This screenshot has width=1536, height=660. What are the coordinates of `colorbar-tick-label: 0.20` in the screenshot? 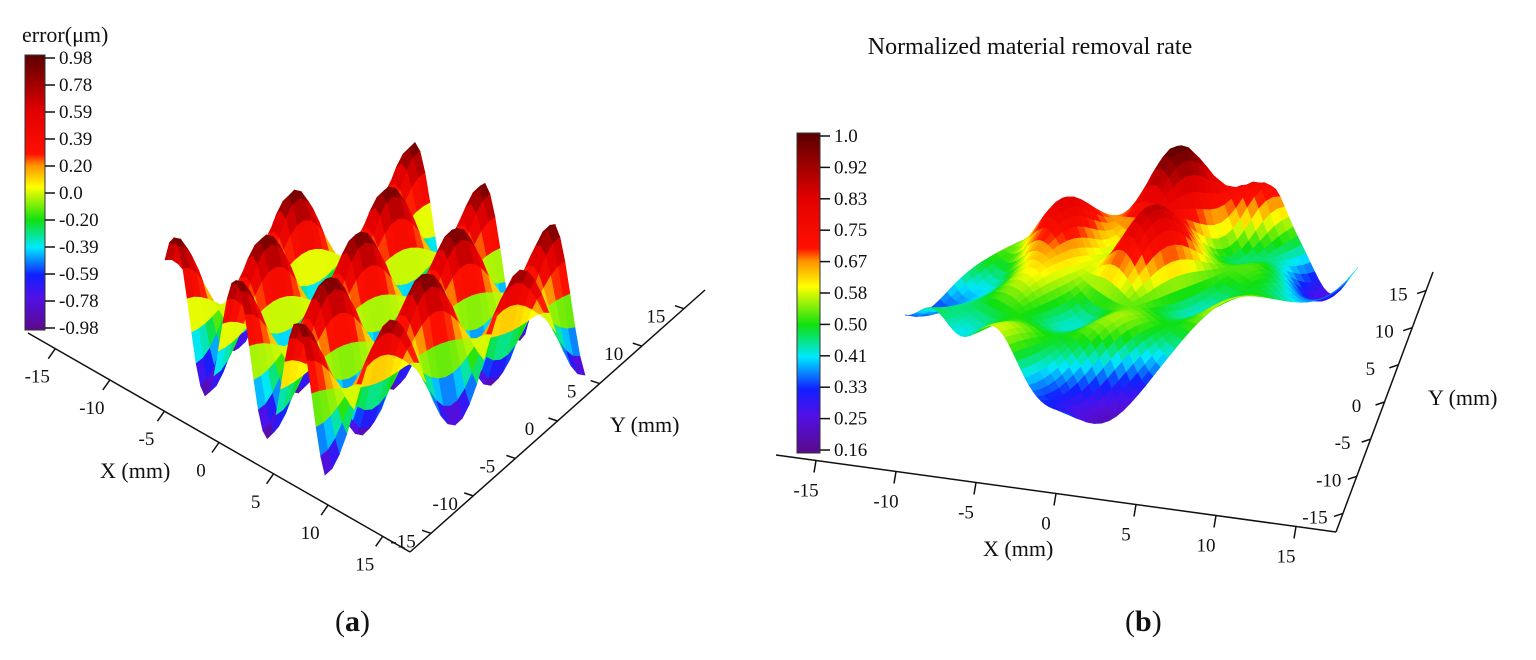 It's located at (75, 166).